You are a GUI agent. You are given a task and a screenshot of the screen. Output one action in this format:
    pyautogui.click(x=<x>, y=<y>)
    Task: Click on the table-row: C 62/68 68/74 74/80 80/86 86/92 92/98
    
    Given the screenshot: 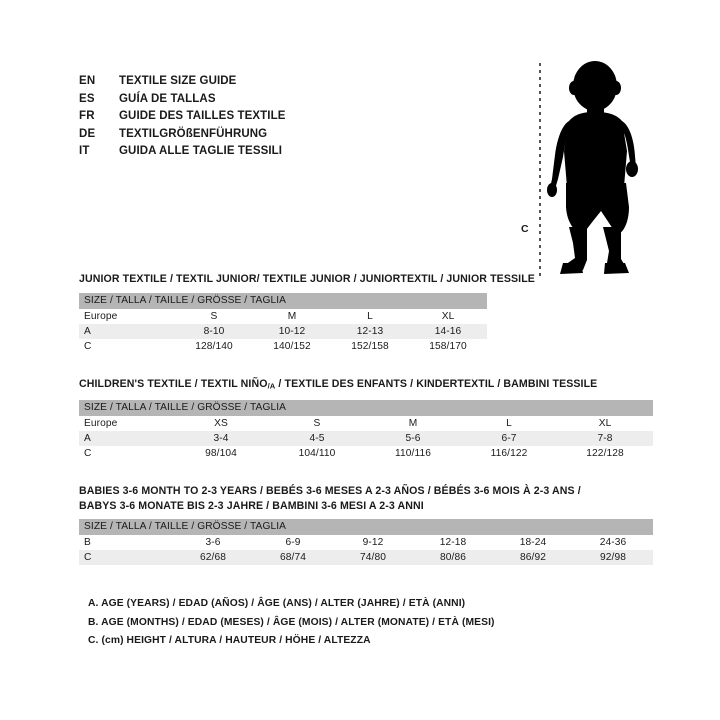 What is the action you would take?
    pyautogui.click(x=366, y=557)
    